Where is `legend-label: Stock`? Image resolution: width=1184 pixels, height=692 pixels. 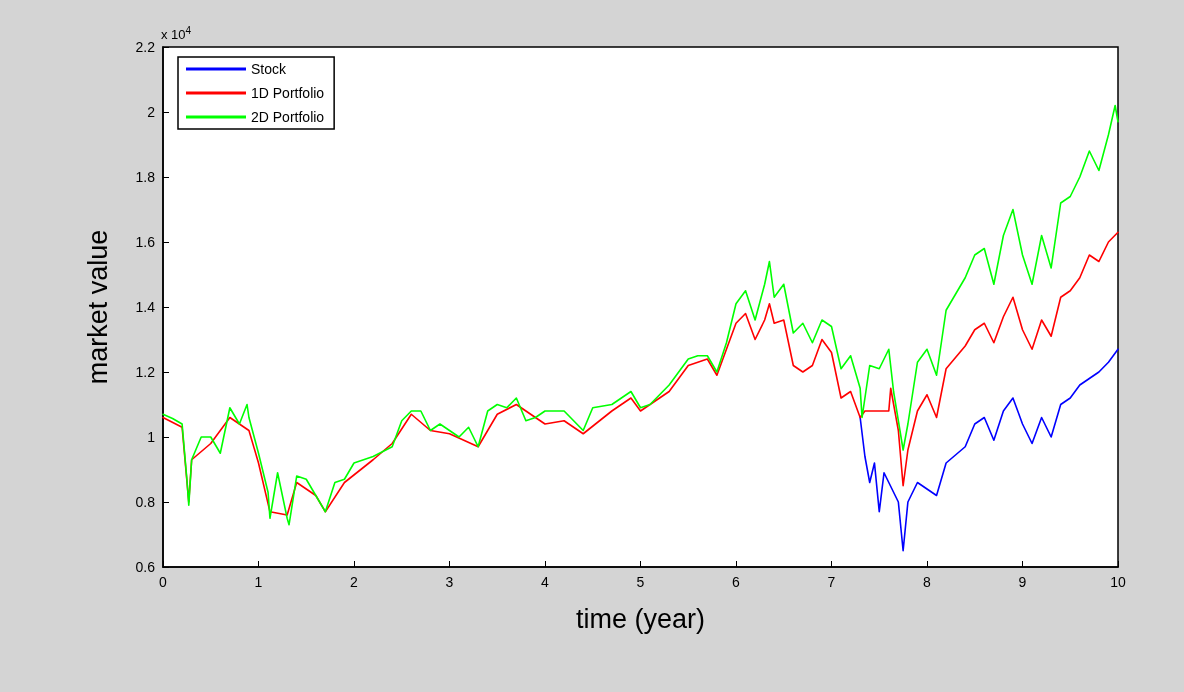 legend-label: Stock is located at coordinates (269, 69).